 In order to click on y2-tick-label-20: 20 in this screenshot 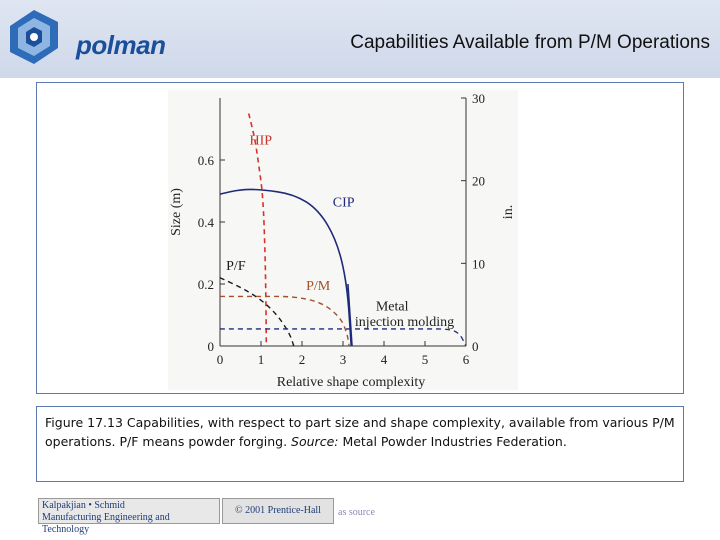, I will do `click(478, 181)`.